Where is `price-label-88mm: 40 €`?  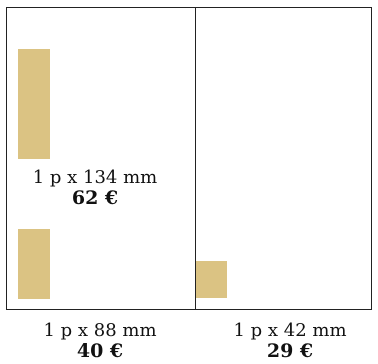
price-label-88mm: 40 € is located at coordinates (100, 351).